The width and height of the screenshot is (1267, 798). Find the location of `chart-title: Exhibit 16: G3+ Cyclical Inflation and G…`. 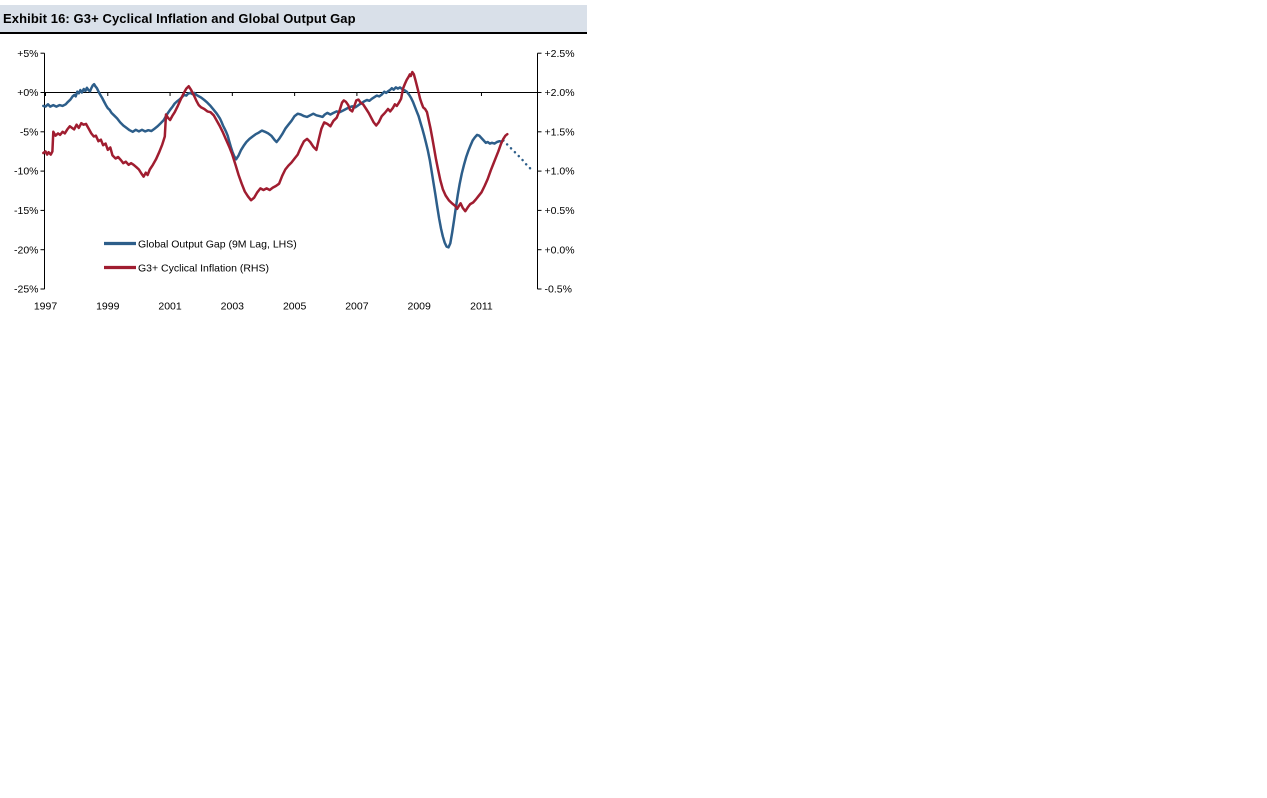

chart-title: Exhibit 16: G3+ Cyclical Inflation and G… is located at coordinates (179, 18).